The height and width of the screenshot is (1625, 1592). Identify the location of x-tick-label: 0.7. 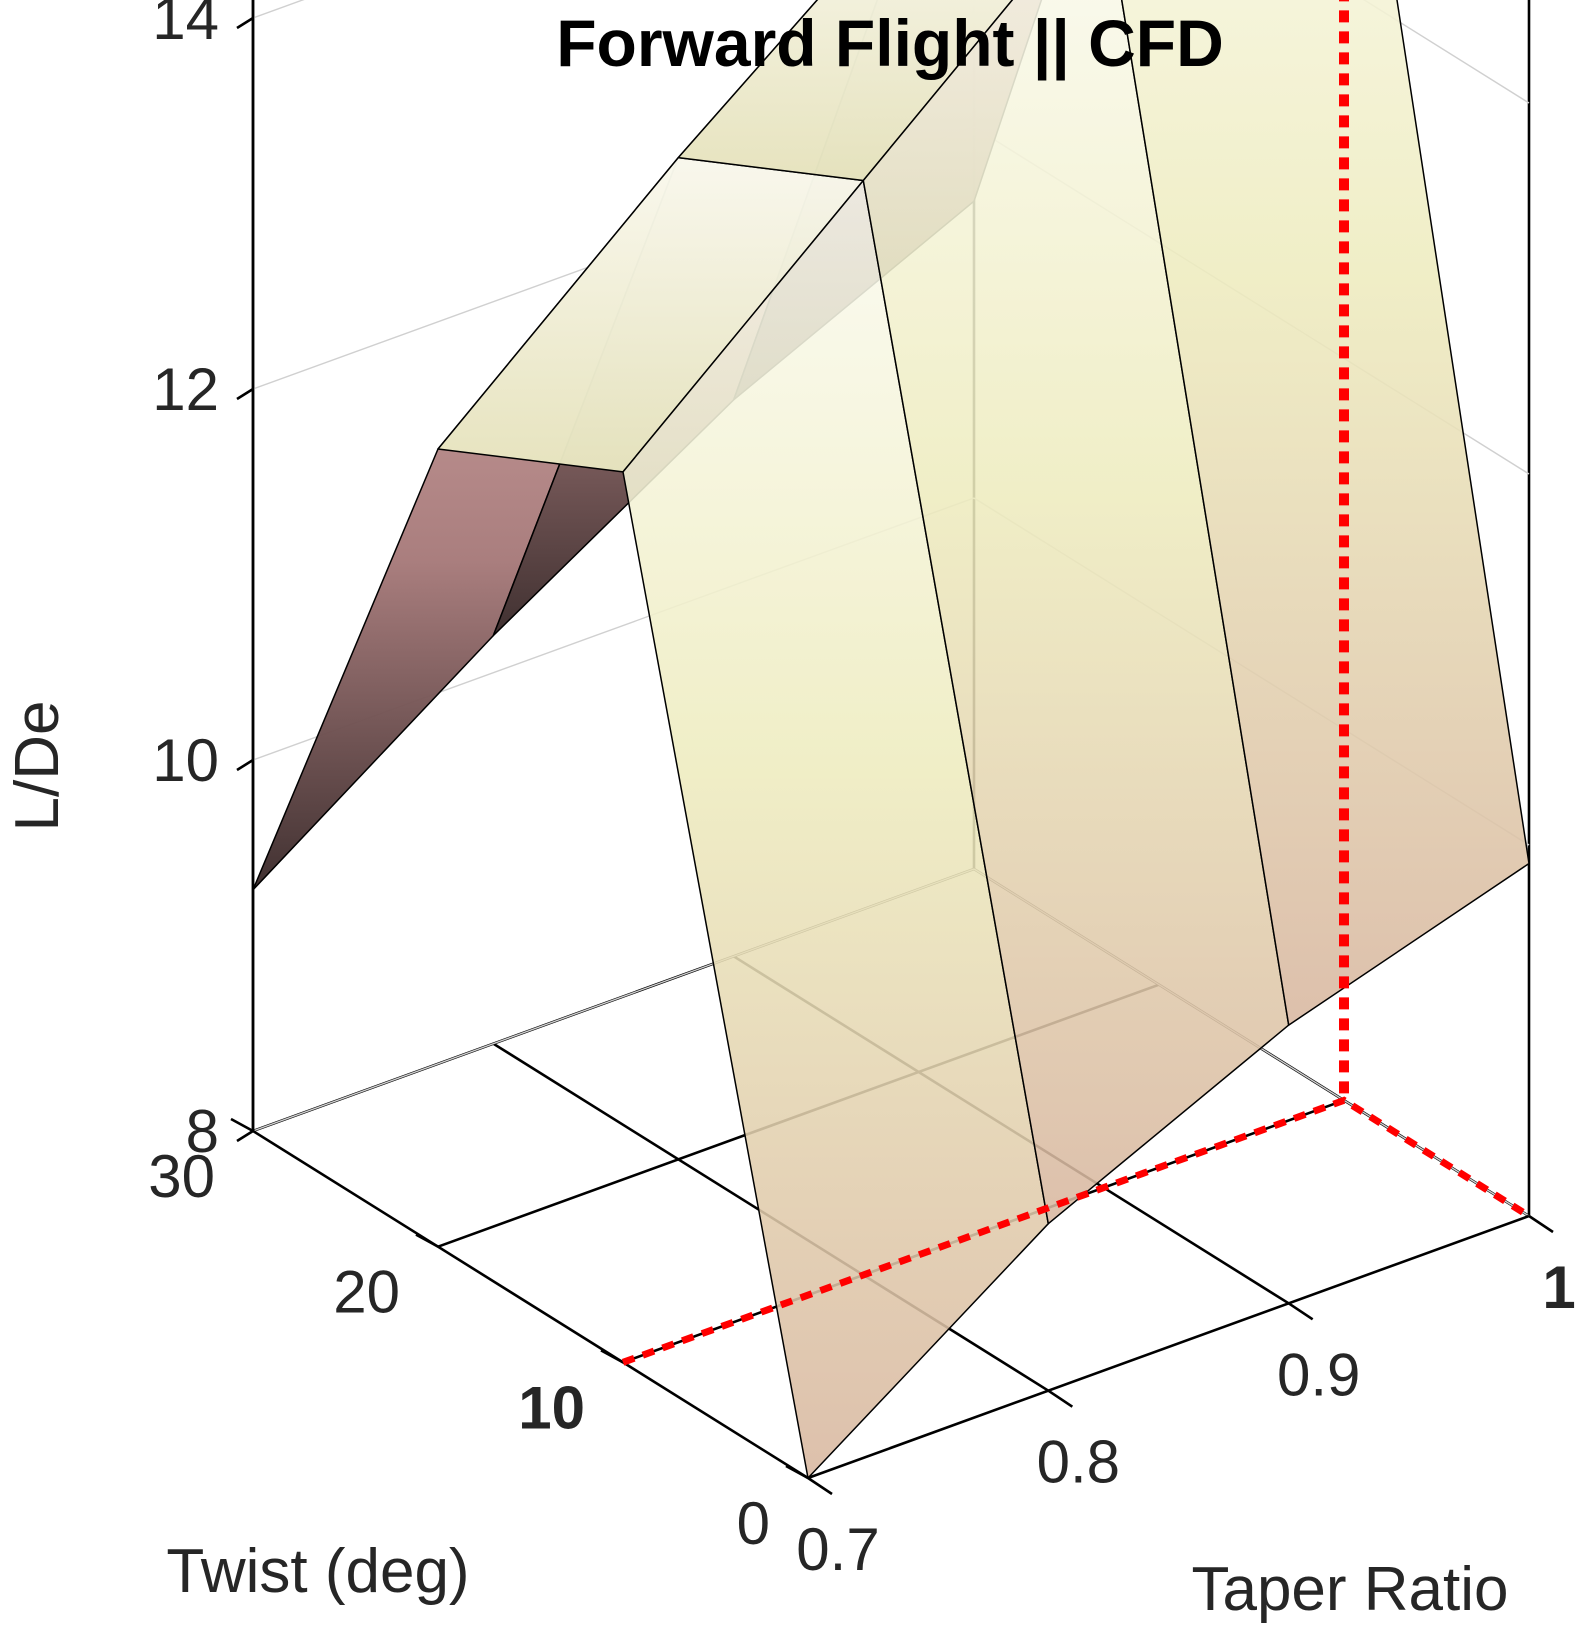
(837, 1549).